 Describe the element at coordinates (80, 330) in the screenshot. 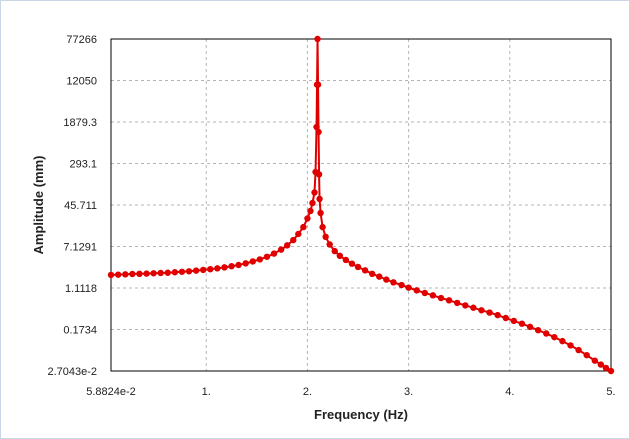

I see `y-tick-label: 0.1734` at that location.